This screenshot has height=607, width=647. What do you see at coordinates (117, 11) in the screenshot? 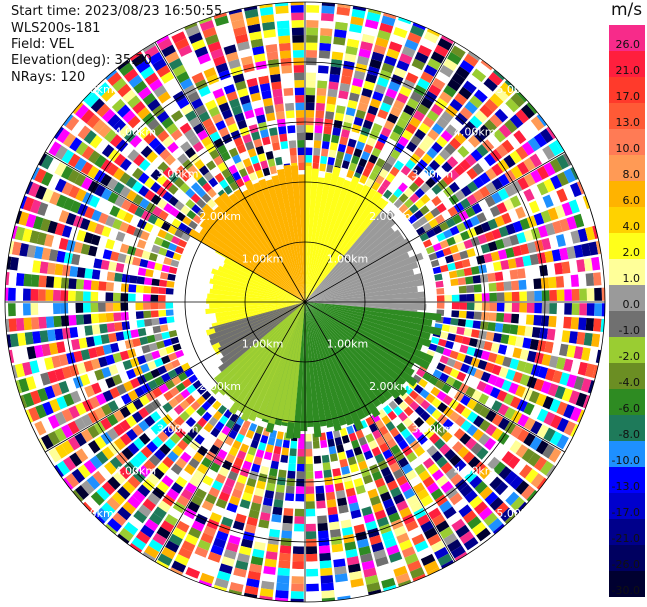
I see `start-time-label: Start time: 2023/08/23 16:50:55` at bounding box center [117, 11].